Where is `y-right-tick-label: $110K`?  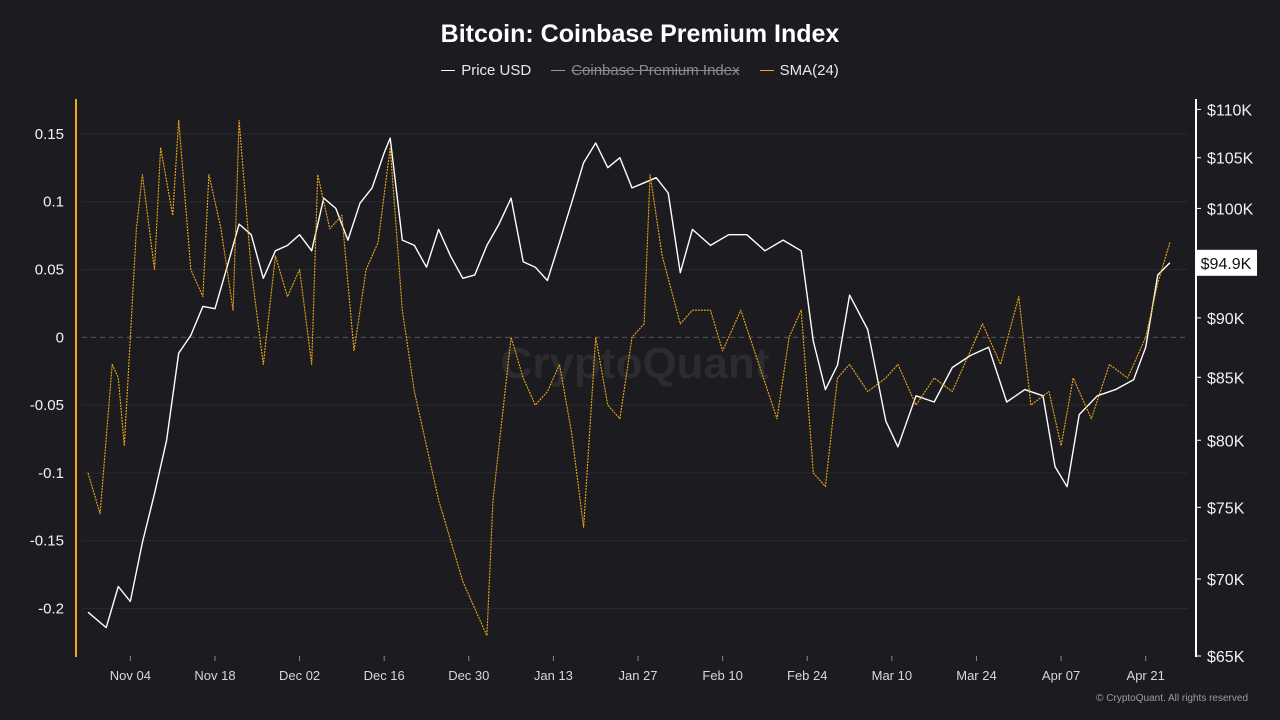
y-right-tick-label: $110K is located at coordinates (1229, 110).